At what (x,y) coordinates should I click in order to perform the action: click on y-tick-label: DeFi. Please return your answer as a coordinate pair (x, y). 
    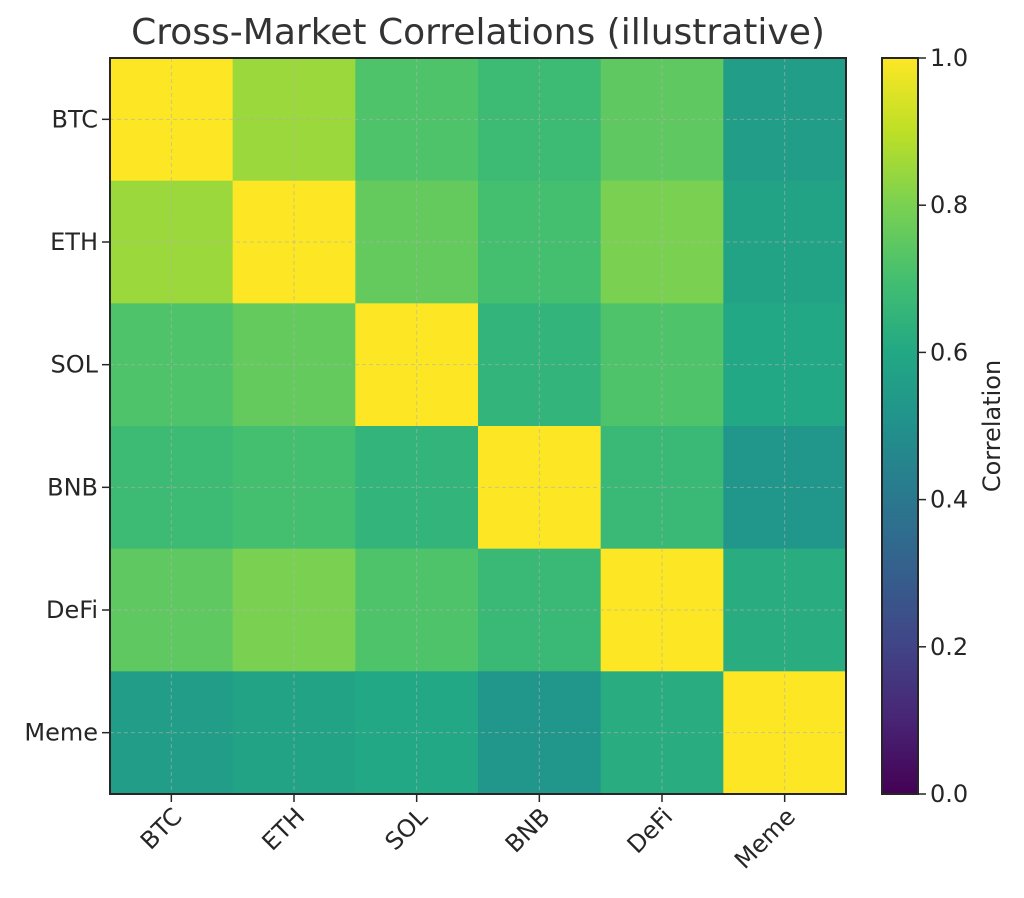
    Looking at the image, I should click on (72, 610).